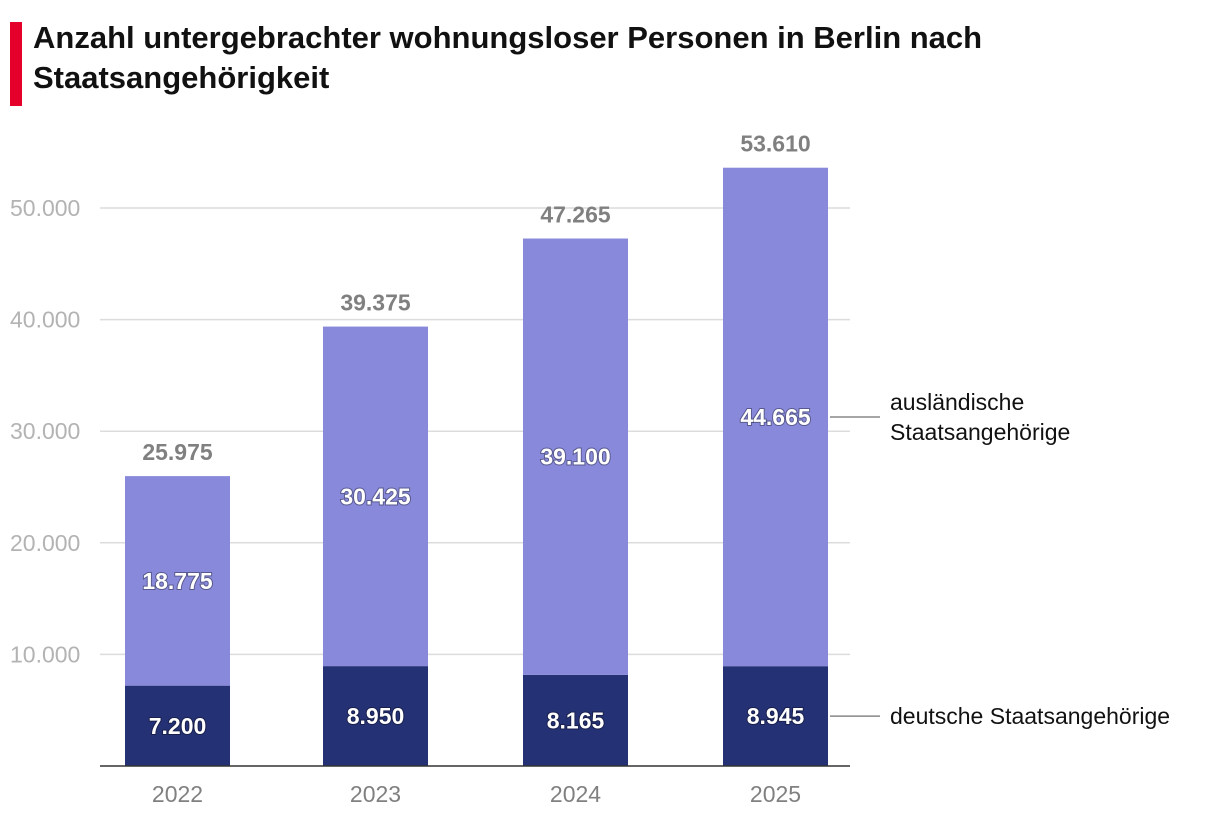 The width and height of the screenshot is (1220, 824). I want to click on legend-label: deutsche Staatsangehörige, so click(1030, 716).